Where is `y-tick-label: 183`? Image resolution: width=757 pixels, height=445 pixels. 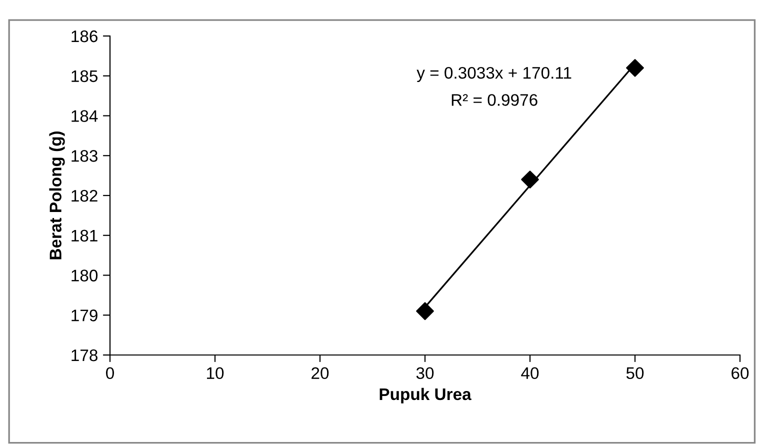
y-tick-label: 183 is located at coordinates (85, 156).